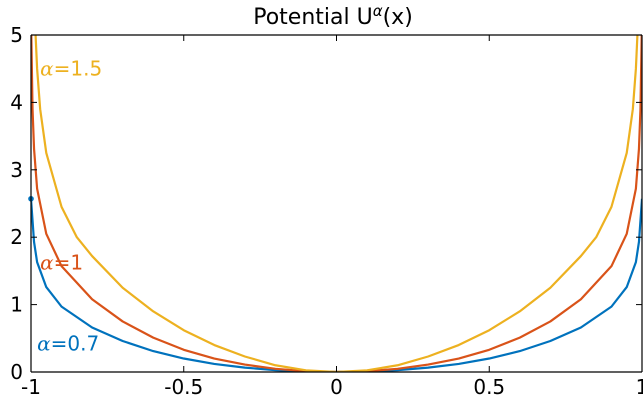  What do you see at coordinates (16, 35) in the screenshot?
I see `y-tick-label: 5` at bounding box center [16, 35].